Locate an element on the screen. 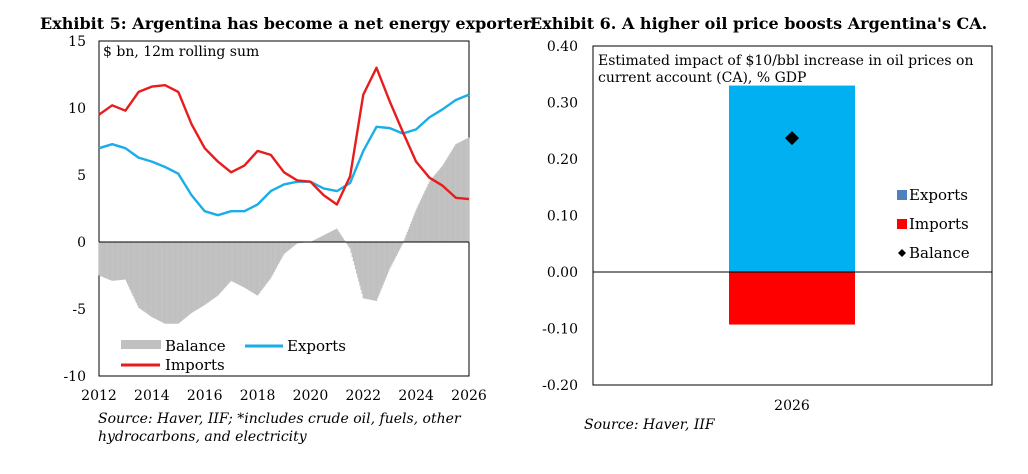 This screenshot has width=1028, height=474. exhibit6-y-tick-label: 0.00 is located at coordinates (562, 273).